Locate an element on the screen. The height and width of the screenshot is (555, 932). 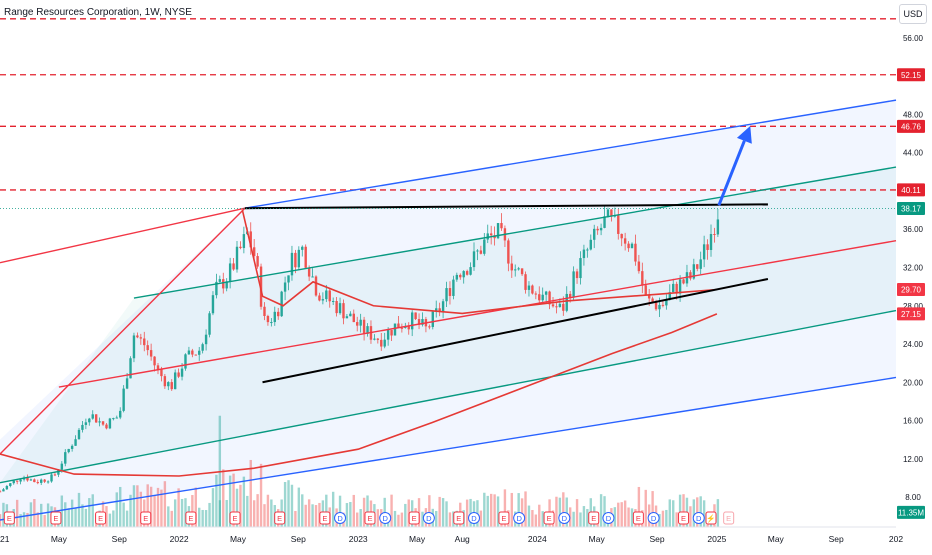
event-marker-glyph: E is located at coordinates (503, 518).